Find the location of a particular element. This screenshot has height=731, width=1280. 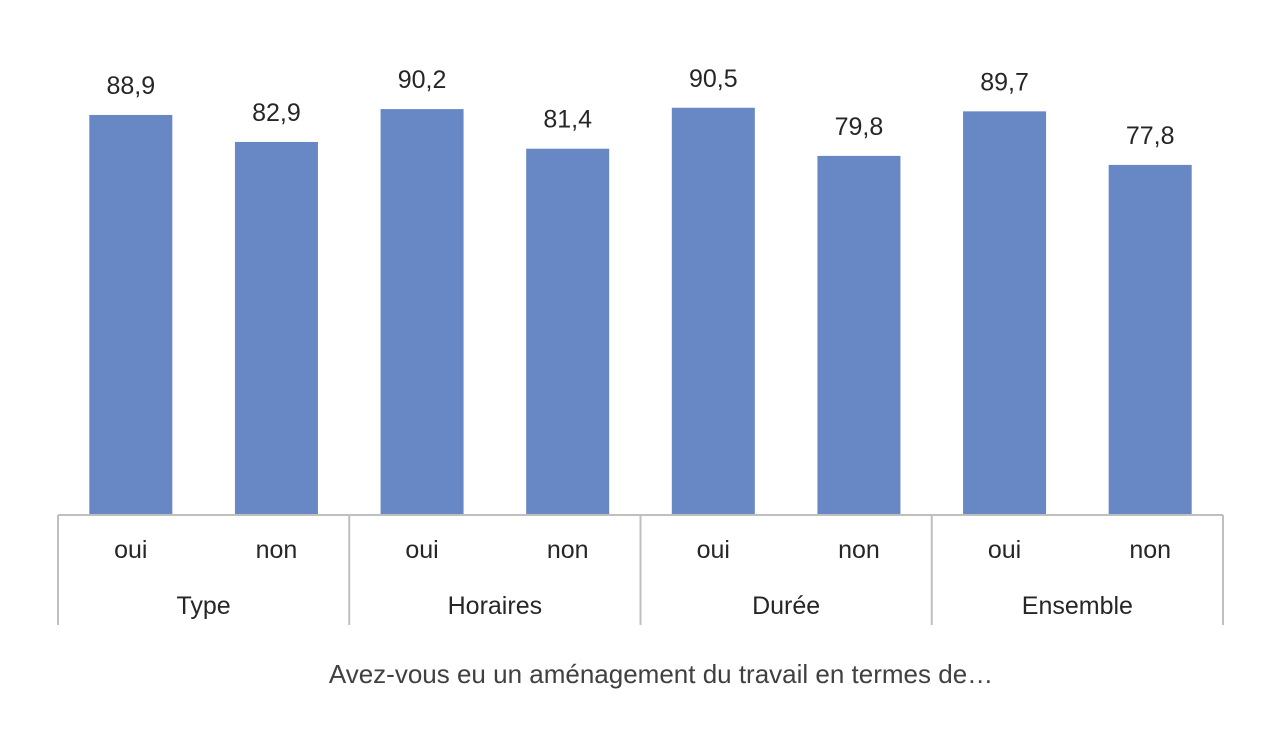

bar-value-label: 90,2 is located at coordinates (422, 80).